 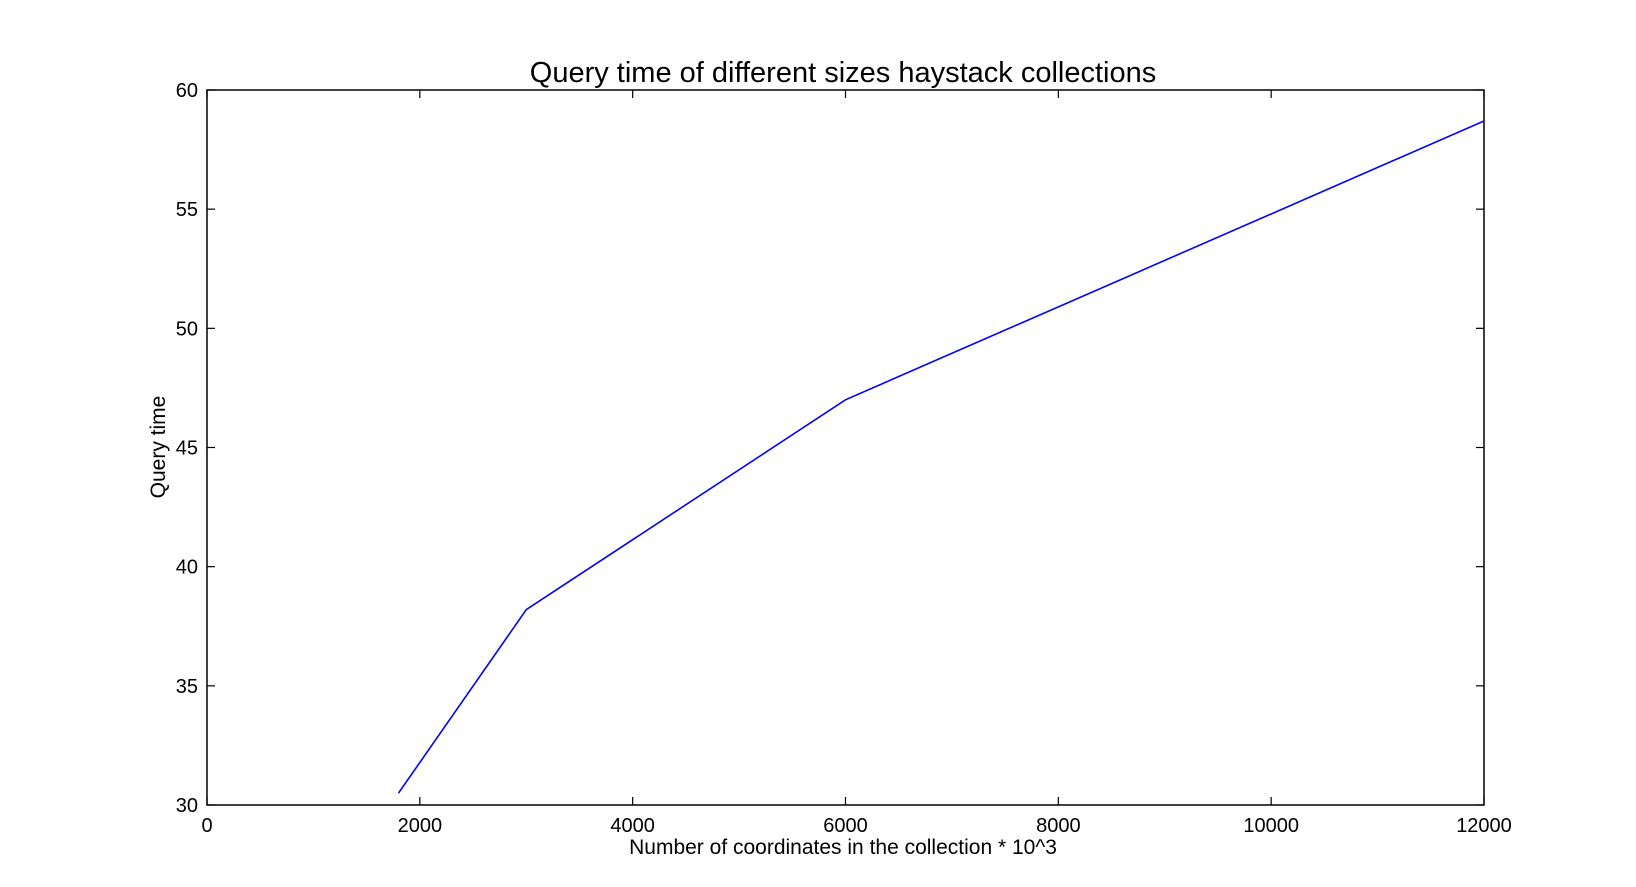 I want to click on x-tick-label: 10000, so click(x=1271, y=826).